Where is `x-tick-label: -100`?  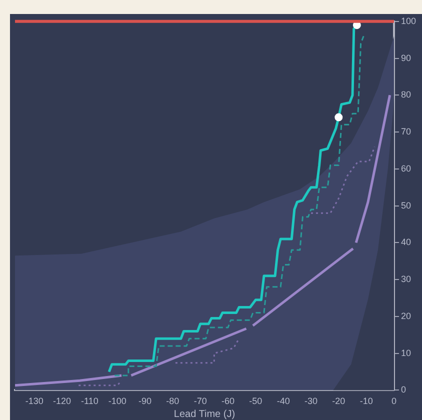 x-tick-label: -100 is located at coordinates (117, 401).